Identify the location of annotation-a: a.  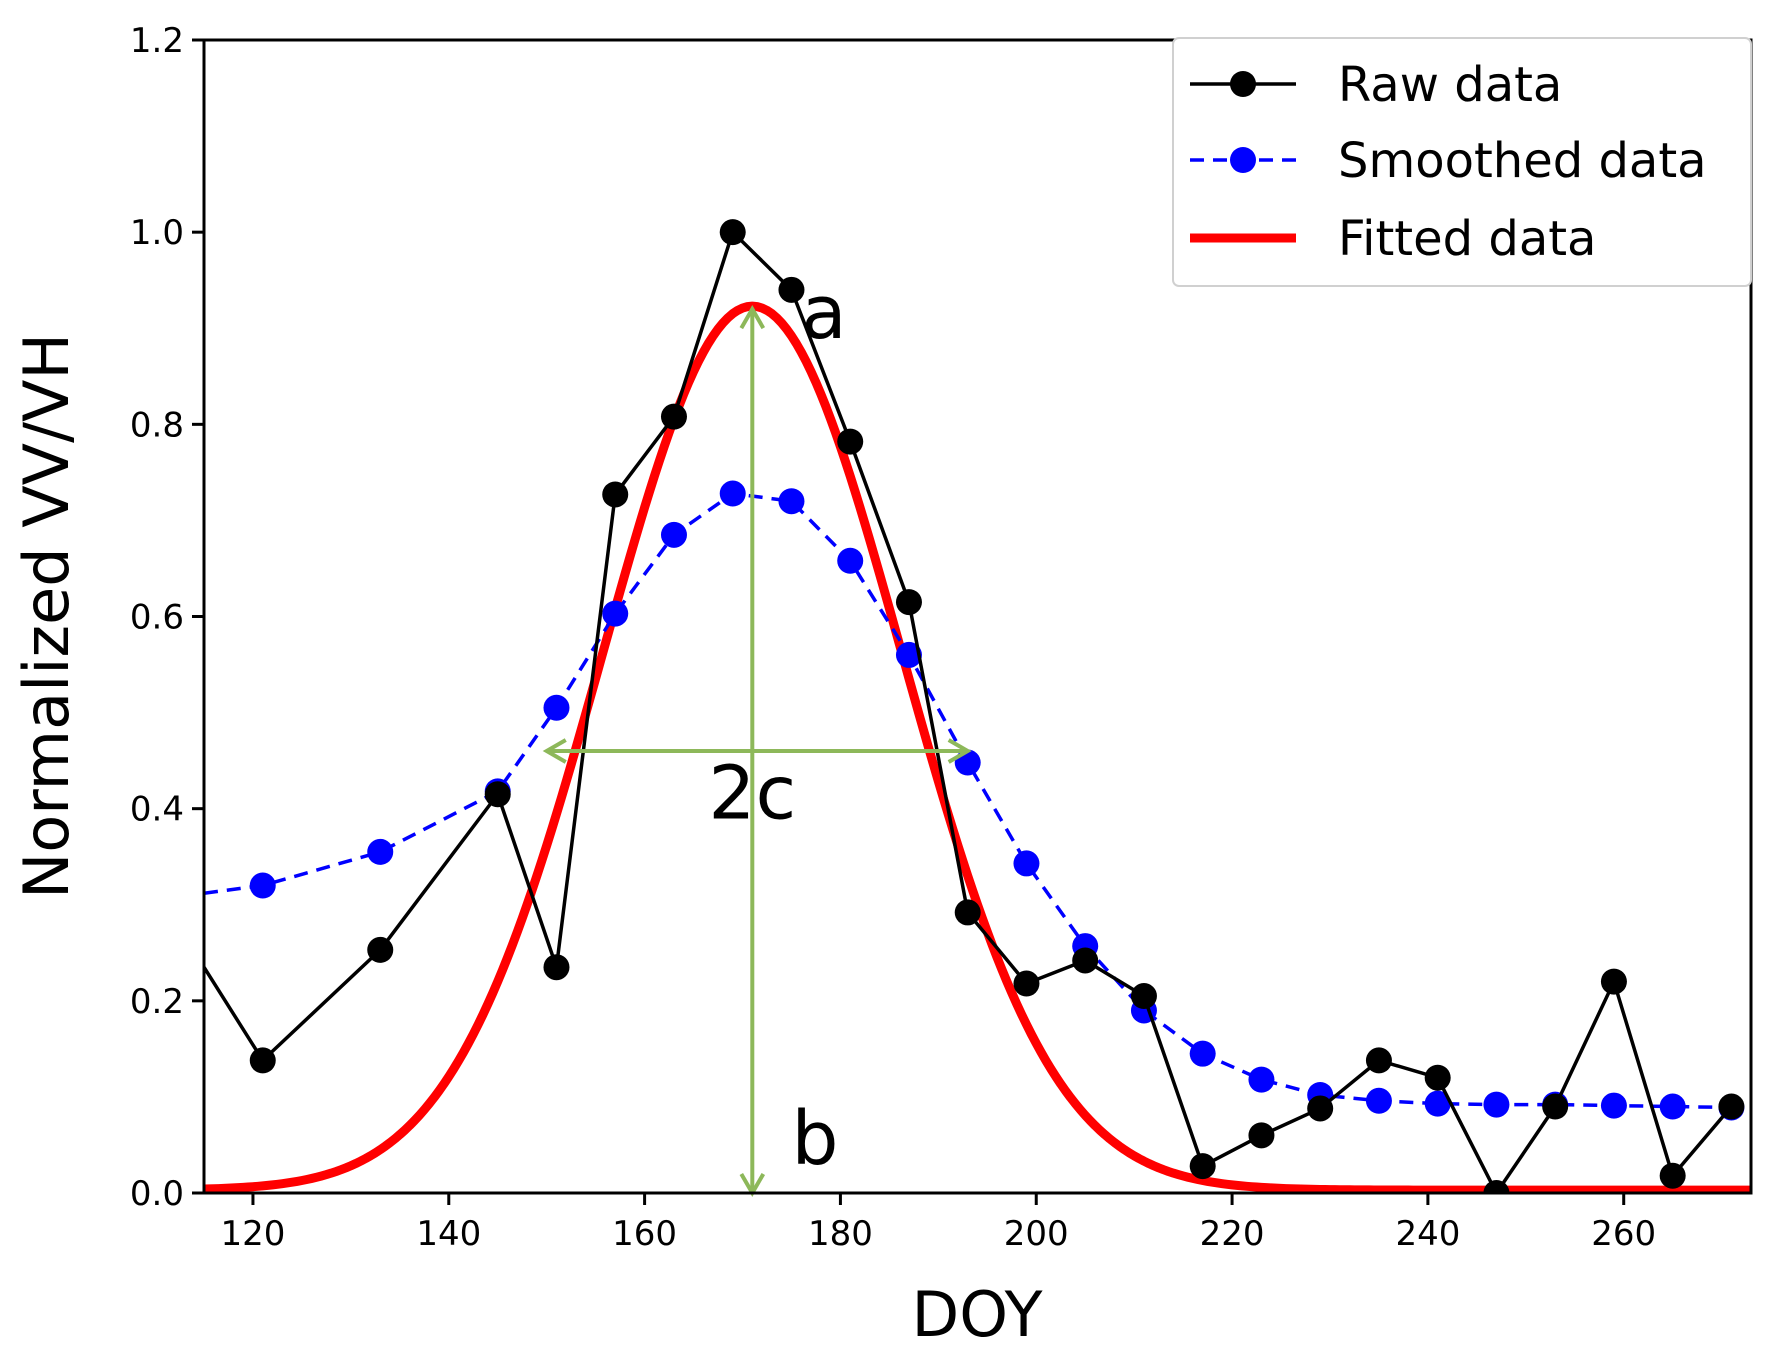
(823, 313).